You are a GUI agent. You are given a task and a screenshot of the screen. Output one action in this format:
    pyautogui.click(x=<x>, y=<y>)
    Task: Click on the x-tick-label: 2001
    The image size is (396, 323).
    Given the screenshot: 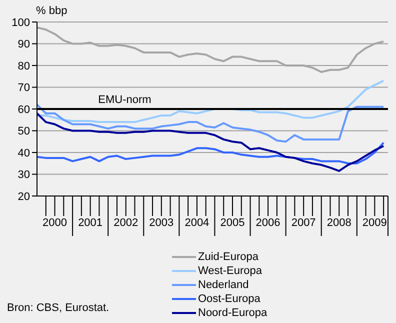 What is the action you would take?
    pyautogui.click(x=90, y=223)
    